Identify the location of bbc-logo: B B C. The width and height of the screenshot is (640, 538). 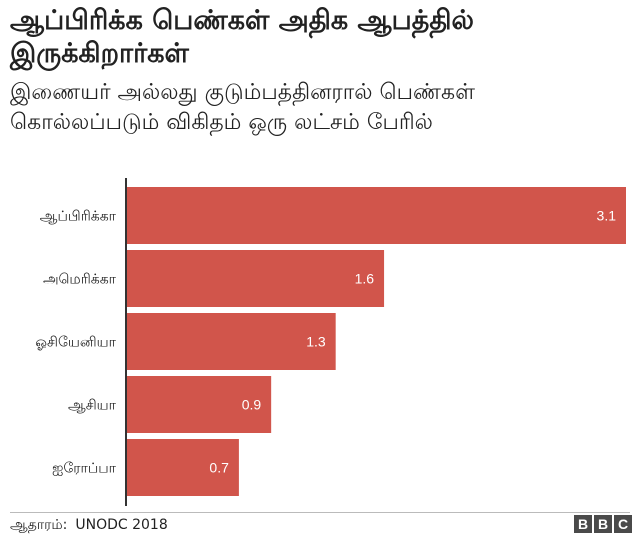
(603, 524).